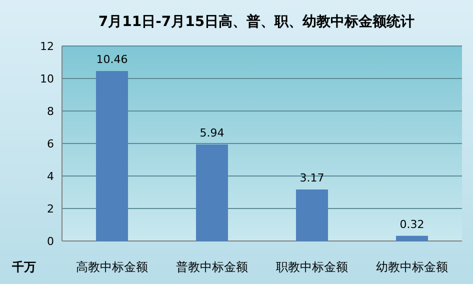 The height and width of the screenshot is (284, 473). I want to click on data-label: 3.17, so click(312, 178).